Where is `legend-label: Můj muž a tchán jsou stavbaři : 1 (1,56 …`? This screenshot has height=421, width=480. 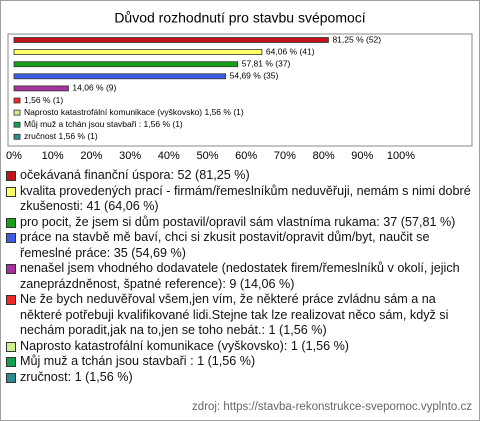 legend-label: Můj muž a tchán jsou stavbaři : 1 (1,56 … is located at coordinates (138, 361).